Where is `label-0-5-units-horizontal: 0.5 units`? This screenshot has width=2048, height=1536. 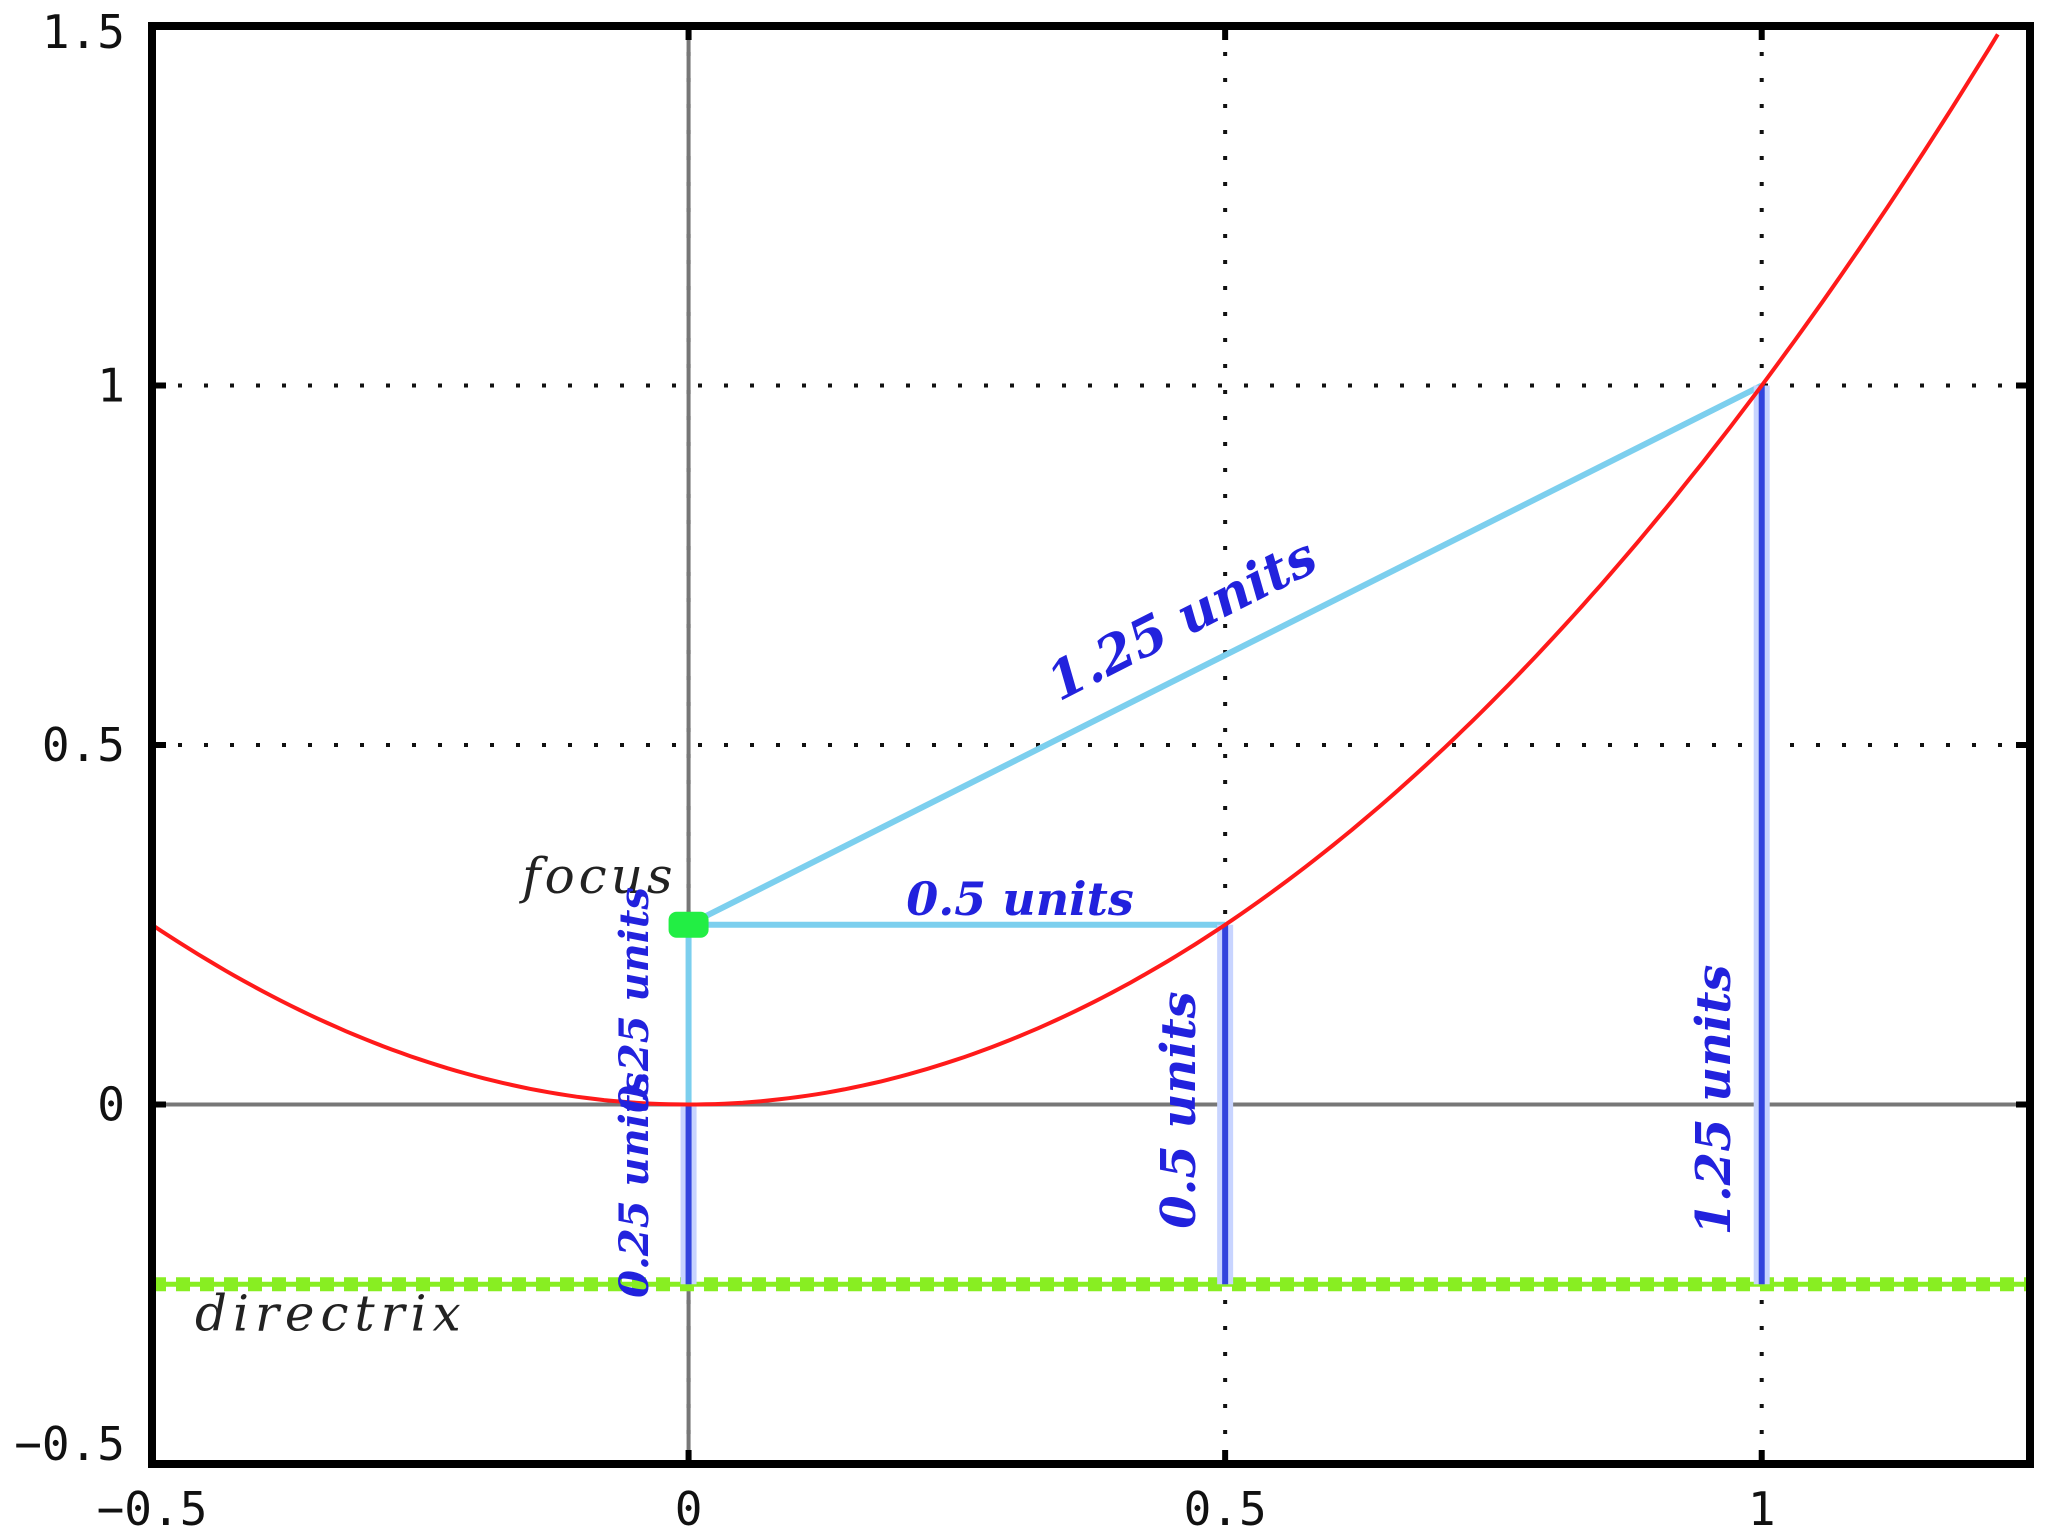
label-0-5-units-horizontal: 0.5 units is located at coordinates (1020, 899).